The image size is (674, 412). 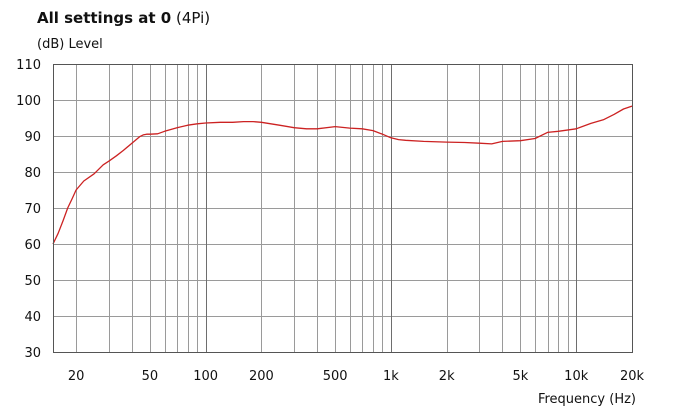 What do you see at coordinates (32, 173) in the screenshot?
I see `y-tick-label: 80` at bounding box center [32, 173].